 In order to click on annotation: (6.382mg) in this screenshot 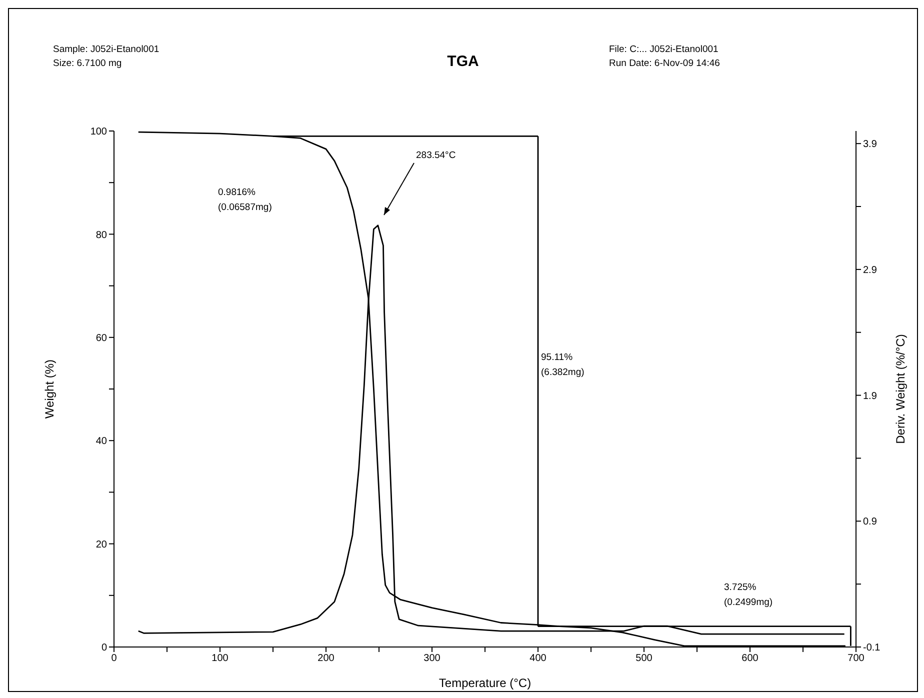, I will do `click(562, 372)`.